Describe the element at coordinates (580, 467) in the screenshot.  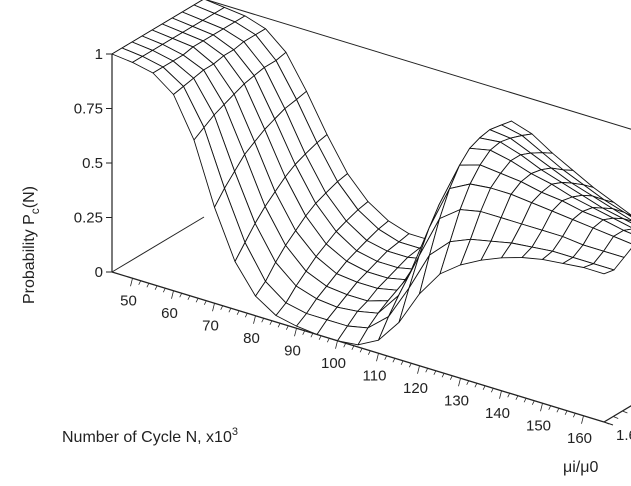
I see `y-axis-title: μi/μ0` at that location.